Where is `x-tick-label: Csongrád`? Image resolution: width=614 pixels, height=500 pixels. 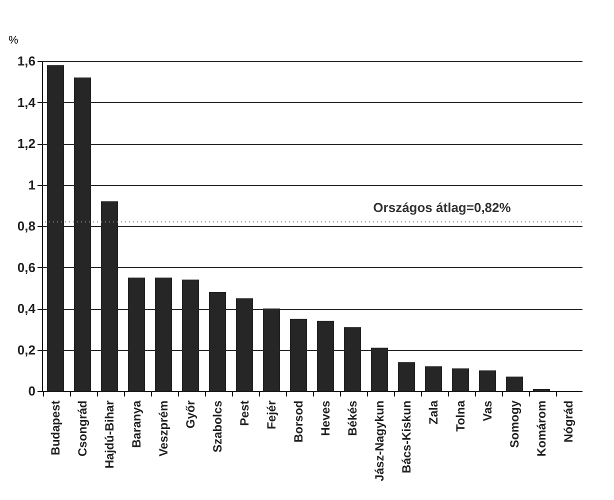 x-tick-label: Csongrád is located at coordinates (83, 428).